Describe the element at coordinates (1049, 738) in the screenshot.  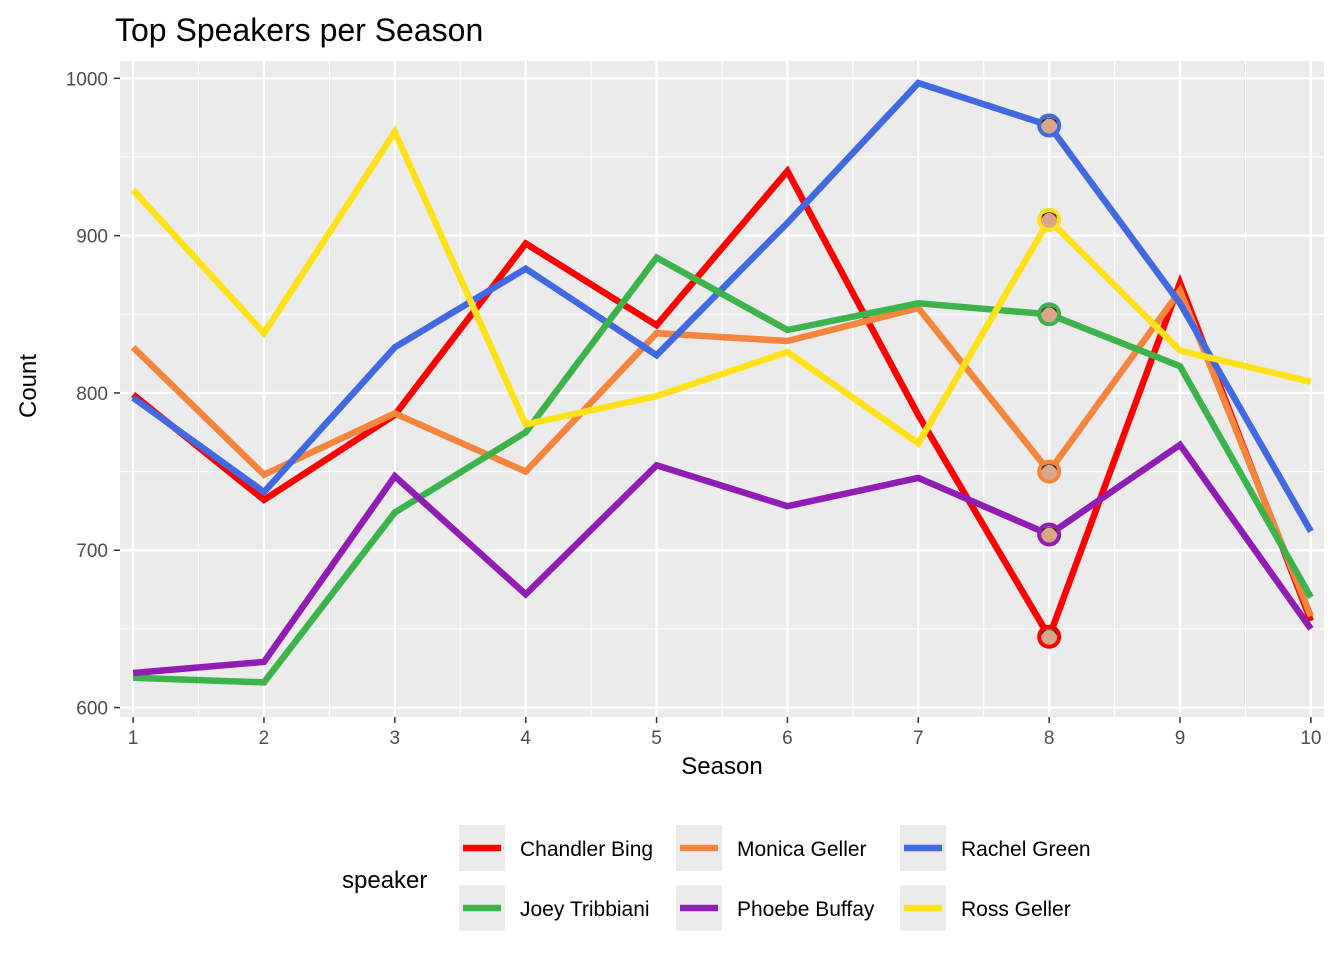
I see `x-tick-label: 8` at that location.